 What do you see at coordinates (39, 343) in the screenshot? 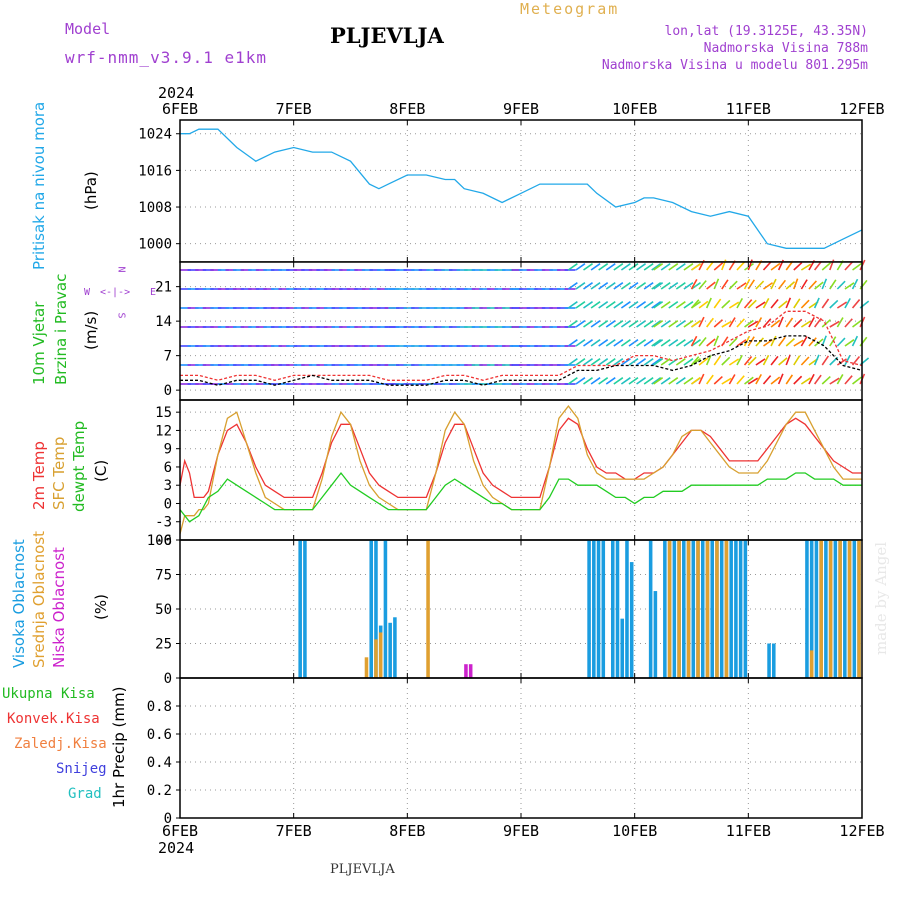
I see `wind-title-1: 10m Vjetar` at bounding box center [39, 343].